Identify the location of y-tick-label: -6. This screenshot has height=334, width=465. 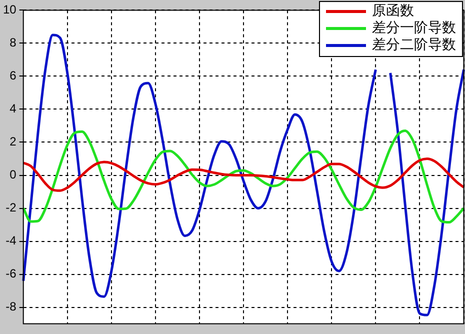
(11, 273).